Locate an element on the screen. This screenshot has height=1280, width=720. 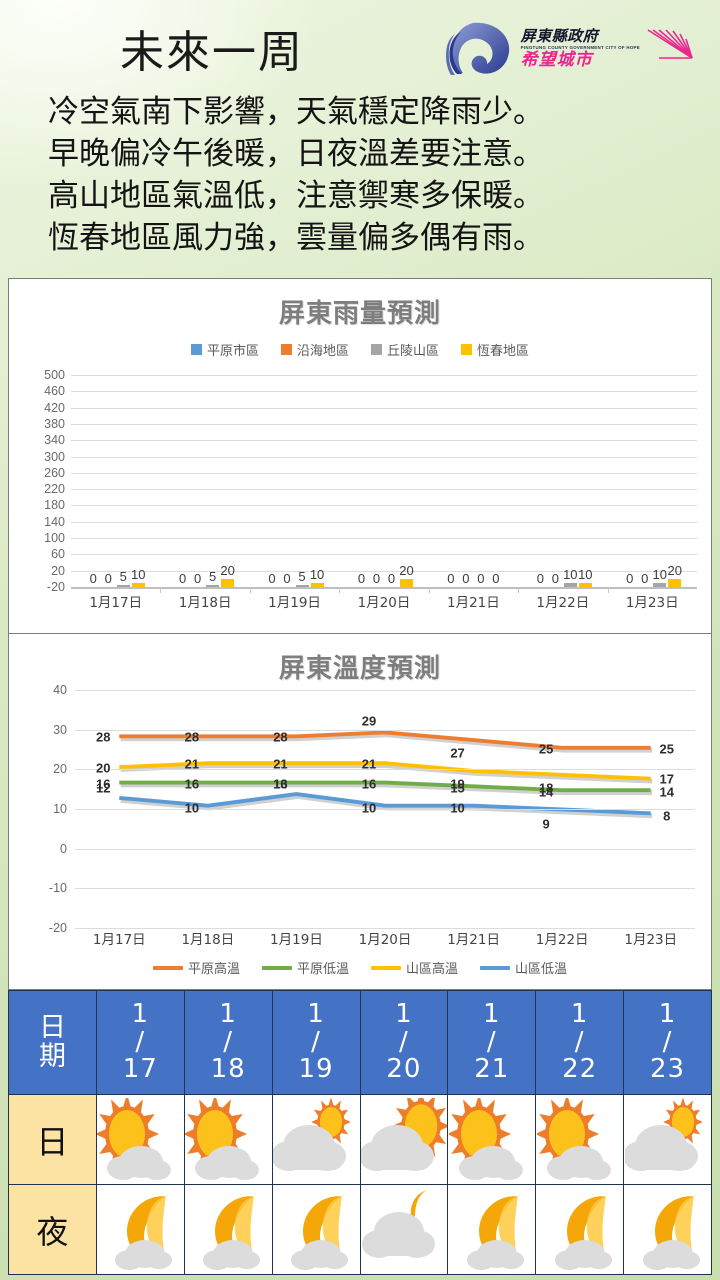
temperature-value-label: 12 is located at coordinates (103, 788).